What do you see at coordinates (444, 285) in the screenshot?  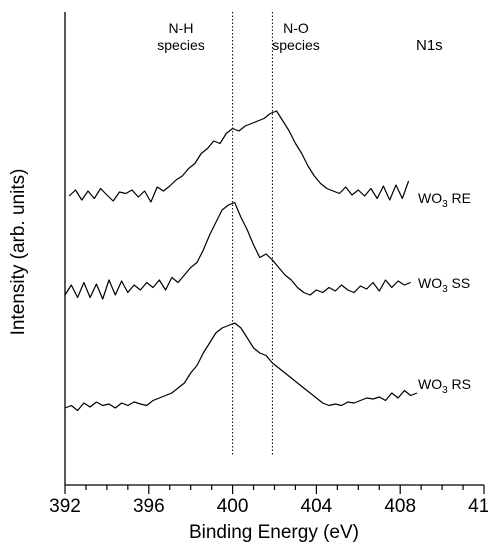 I see `series-label: WO3 SS` at bounding box center [444, 285].